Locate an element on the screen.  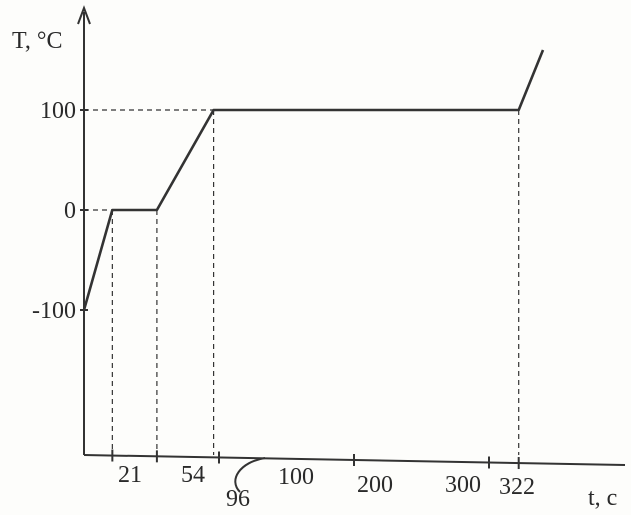
y-axis-arrow is located at coordinates (84, 15).